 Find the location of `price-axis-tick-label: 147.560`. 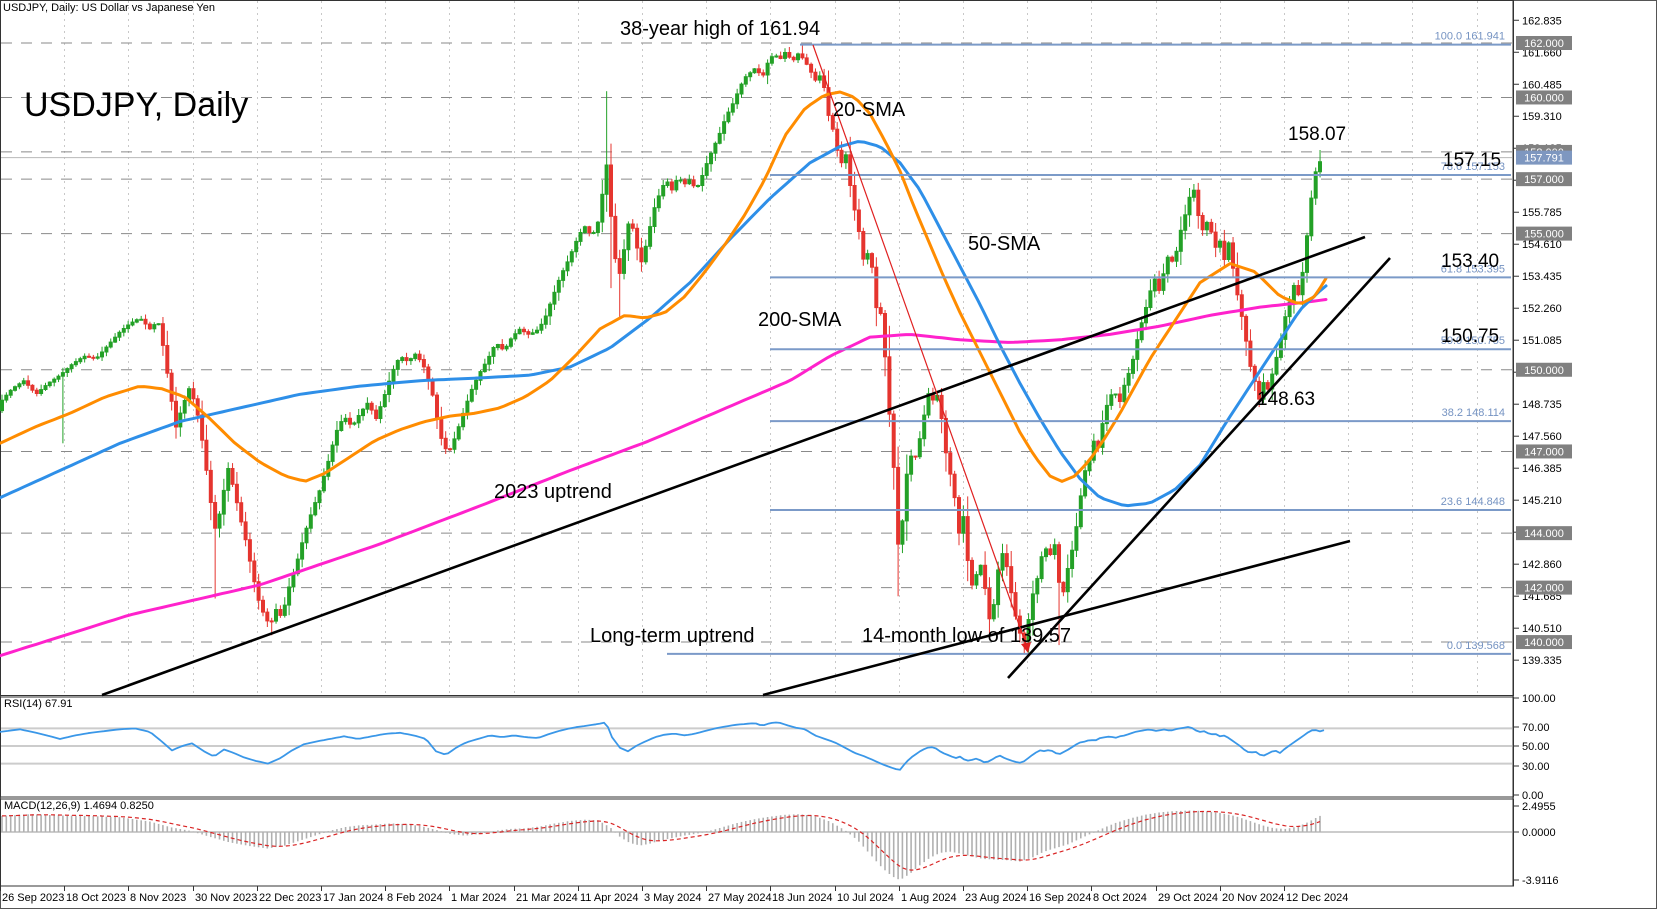

price-axis-tick-label: 147.560 is located at coordinates (1542, 437).